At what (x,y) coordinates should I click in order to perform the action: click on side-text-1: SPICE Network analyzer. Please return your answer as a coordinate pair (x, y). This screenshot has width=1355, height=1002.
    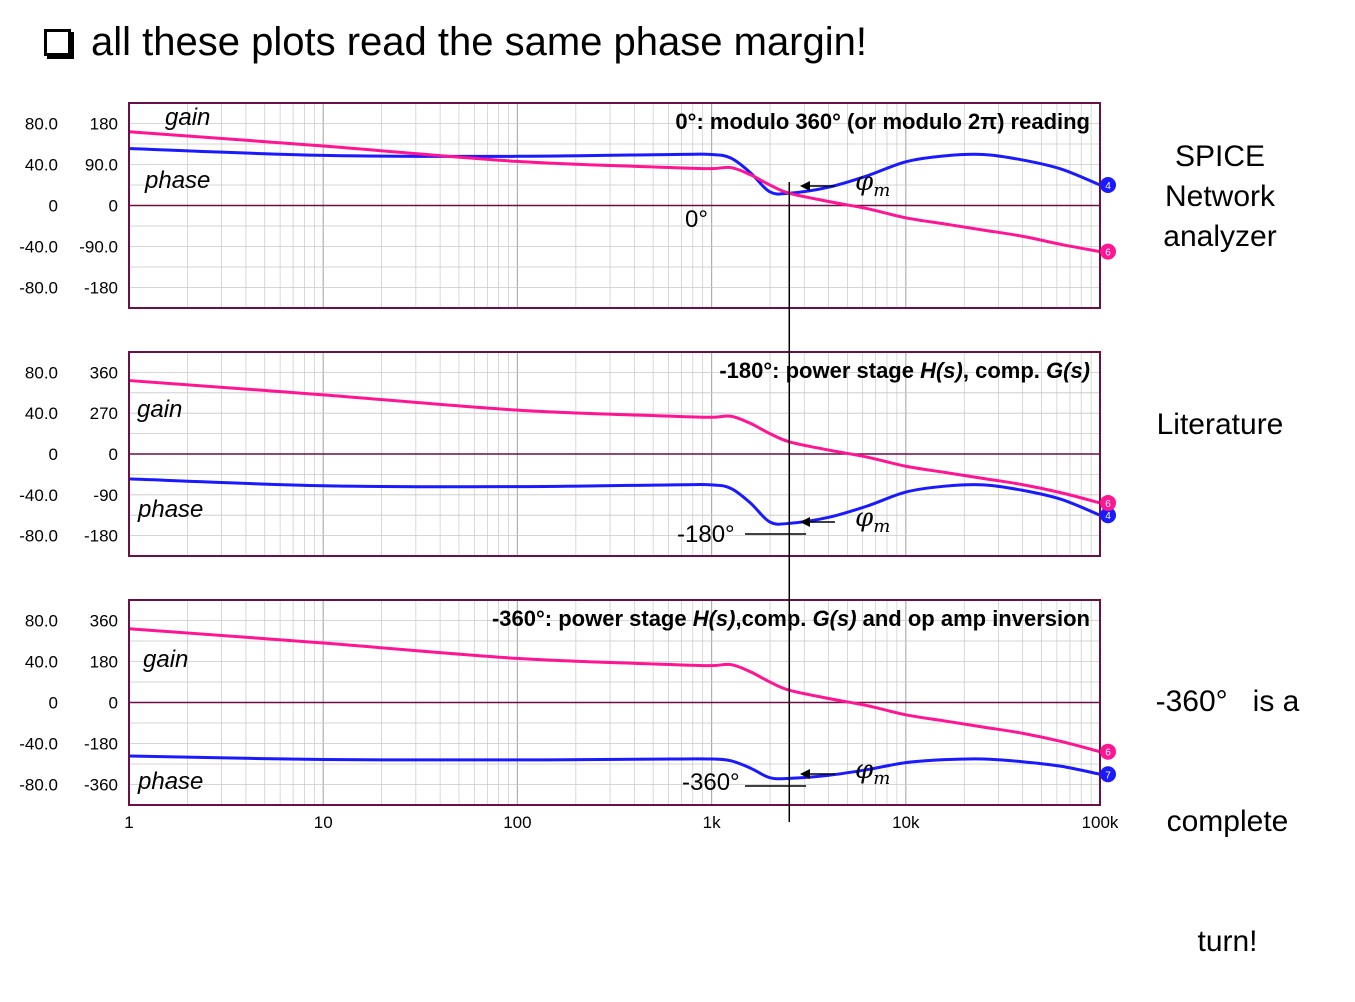
    Looking at the image, I should click on (1220, 197).